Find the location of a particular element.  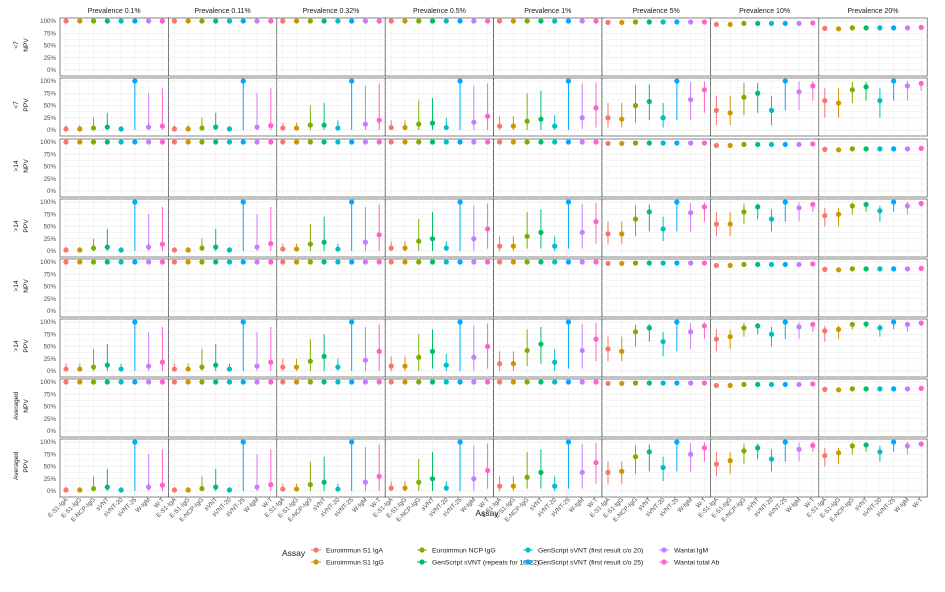

legend-label: Wantai total Ab is located at coordinates (697, 563).